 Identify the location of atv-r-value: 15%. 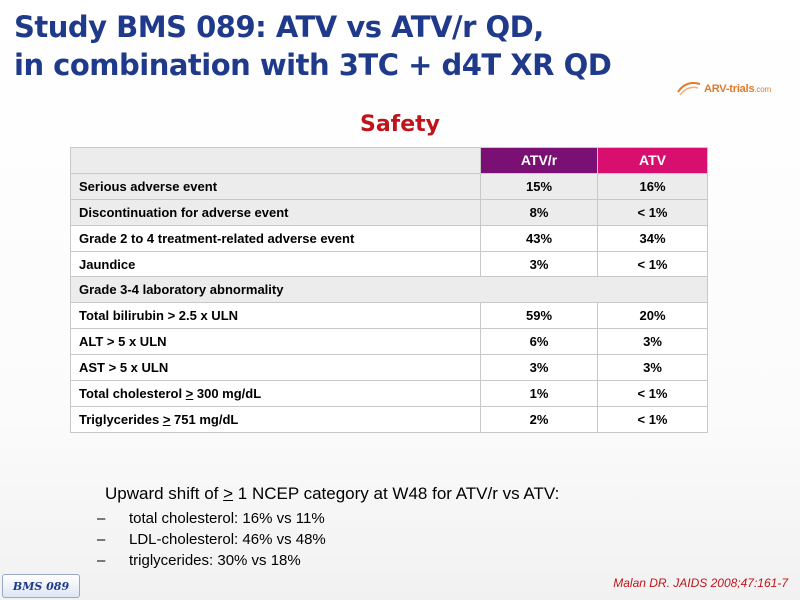
(539, 186).